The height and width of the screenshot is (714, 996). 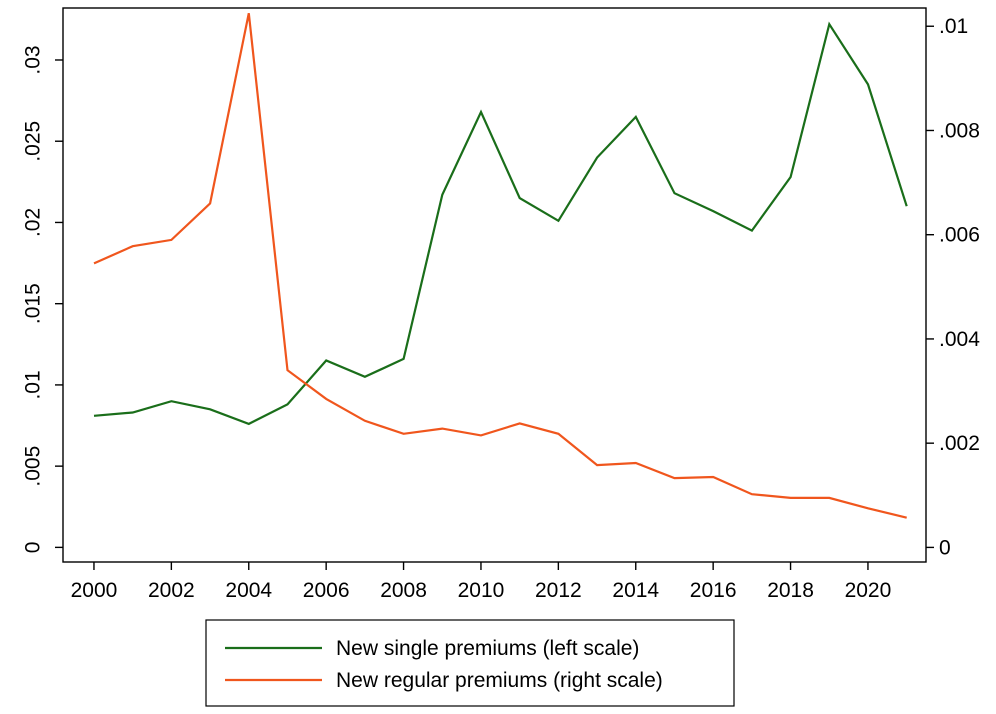 I want to click on legend-box, so click(x=470, y=663).